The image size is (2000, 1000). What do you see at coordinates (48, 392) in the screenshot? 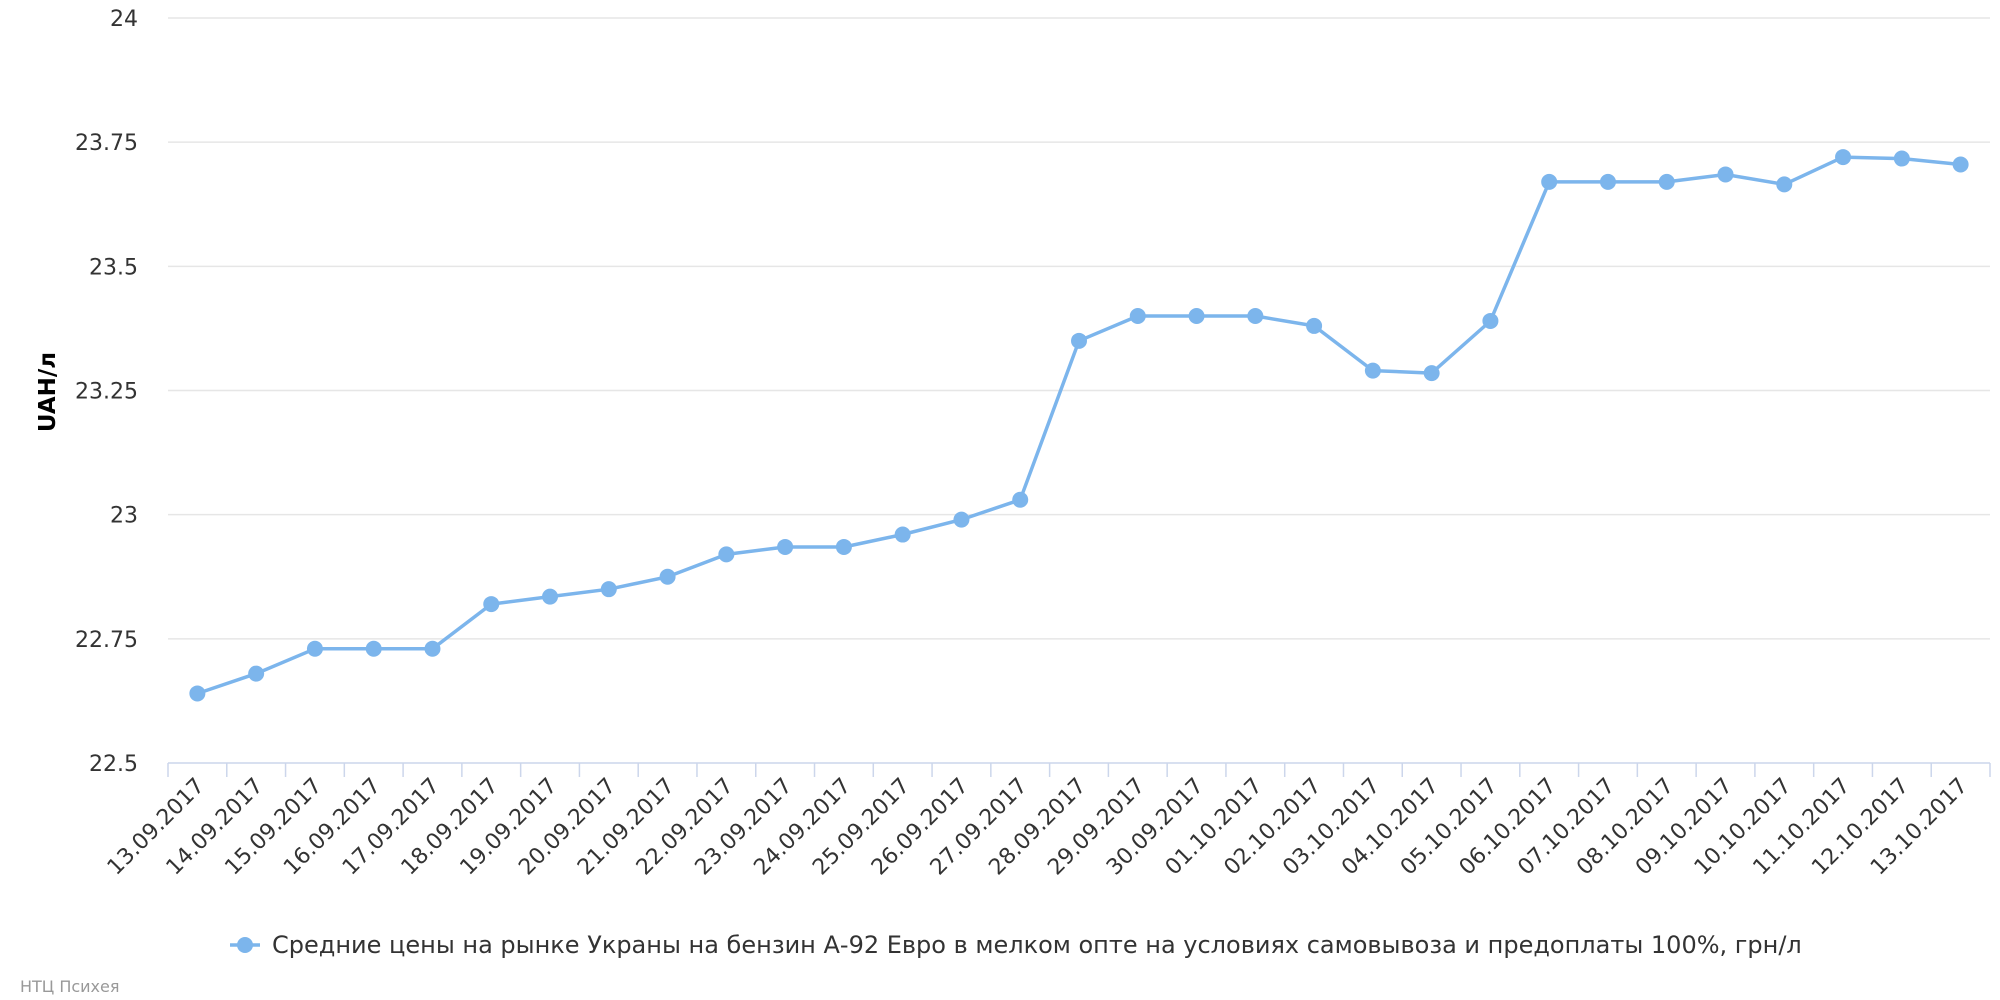
I see `y-axis-title: UAH/л` at bounding box center [48, 392].